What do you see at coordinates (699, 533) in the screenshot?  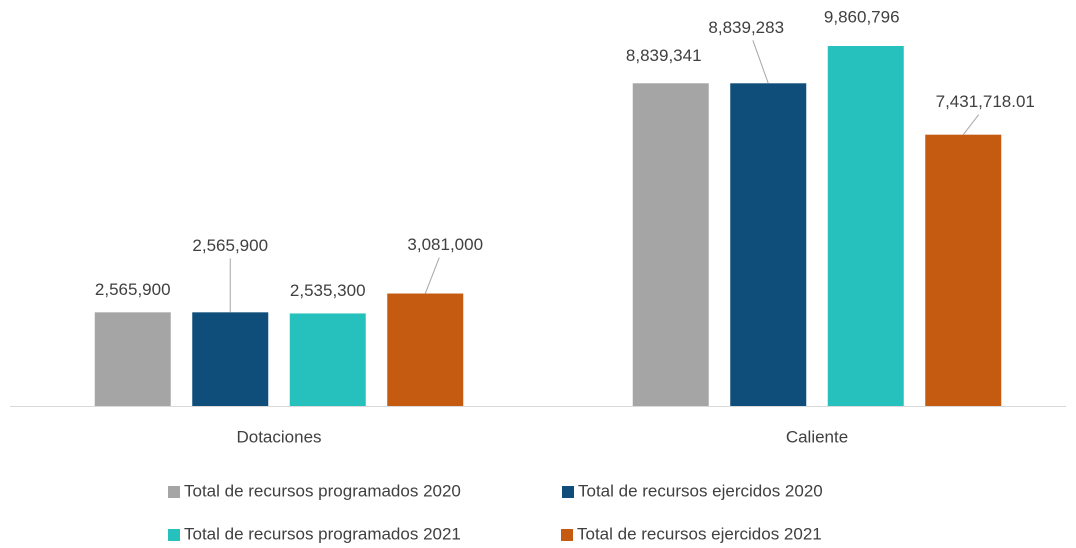 I see `legend-label: Total de recursos ejercidos 2021` at bounding box center [699, 533].